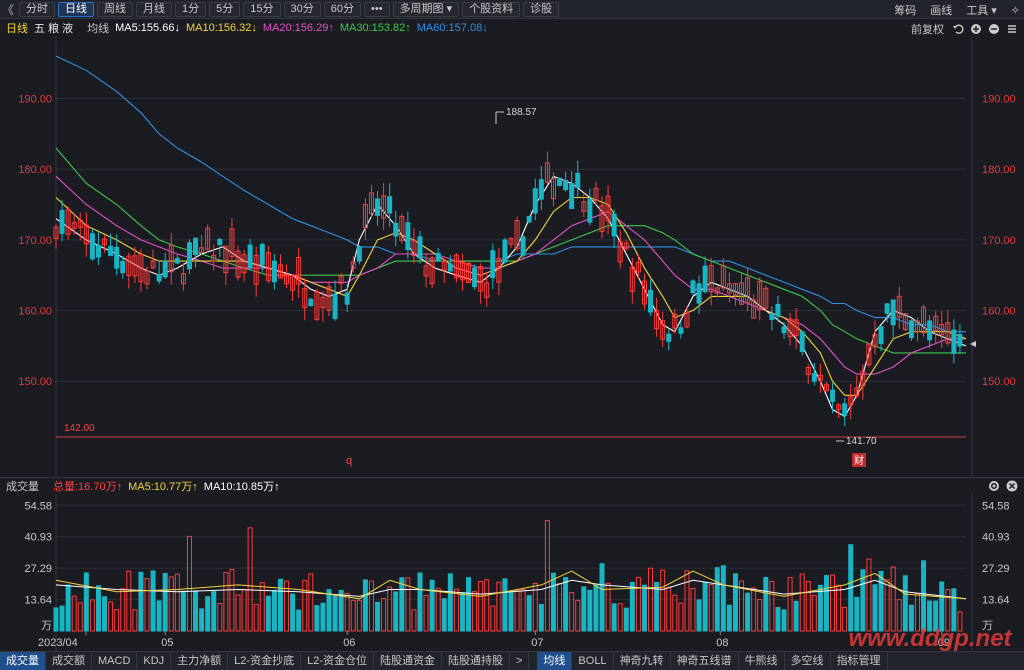 Image resolution: width=1024 pixels, height=670 pixels. I want to click on period-button: 60分, so click(342, 9).